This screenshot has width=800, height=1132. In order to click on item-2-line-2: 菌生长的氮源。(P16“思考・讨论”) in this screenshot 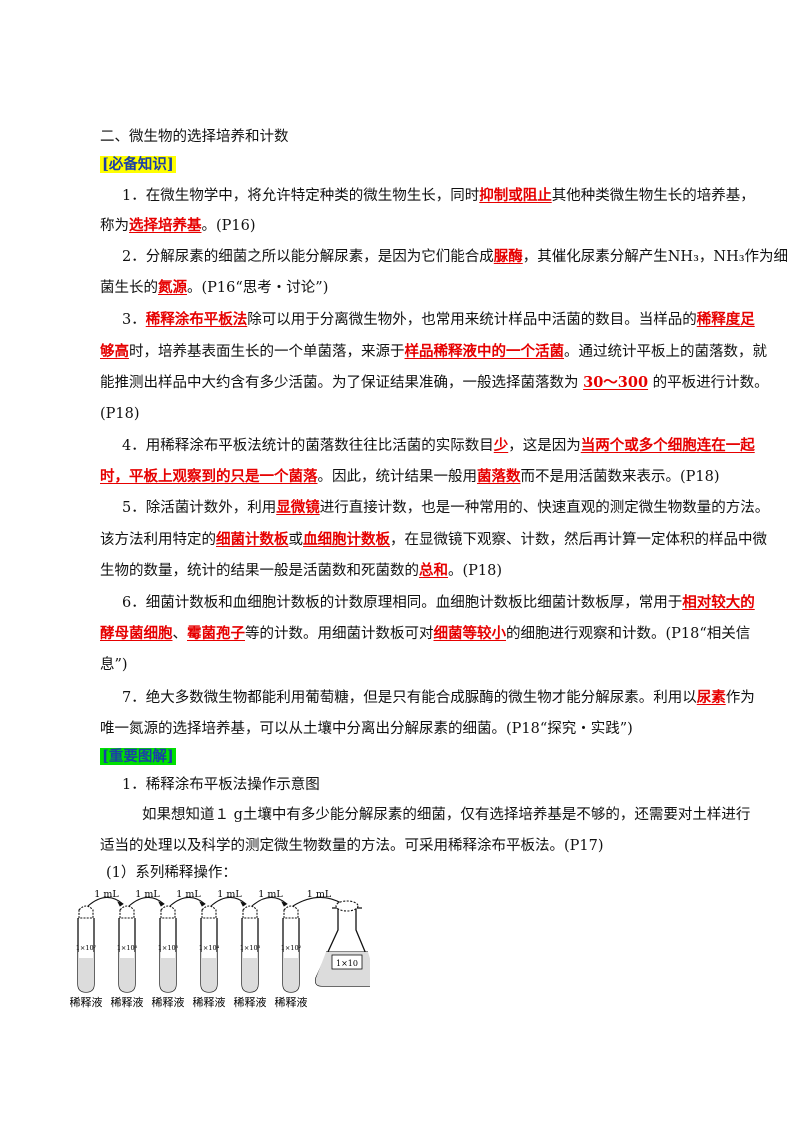, I will do `click(214, 288)`.